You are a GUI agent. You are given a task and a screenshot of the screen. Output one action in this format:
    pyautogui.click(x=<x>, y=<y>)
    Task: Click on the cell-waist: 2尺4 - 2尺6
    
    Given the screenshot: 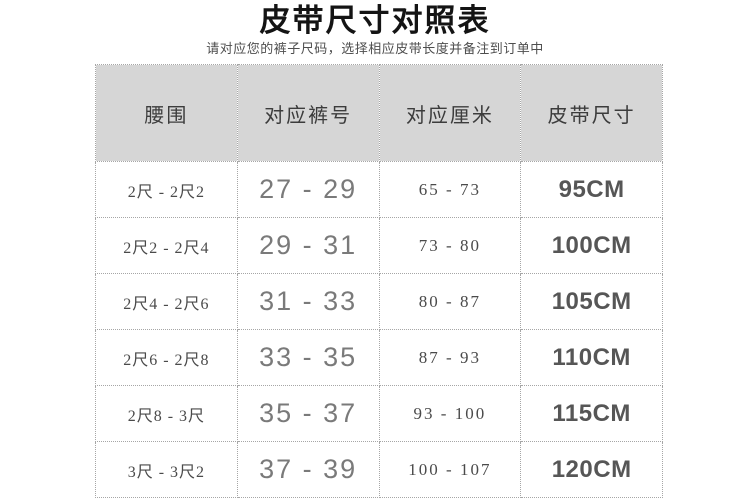 What is the action you would take?
    pyautogui.click(x=166, y=301)
    